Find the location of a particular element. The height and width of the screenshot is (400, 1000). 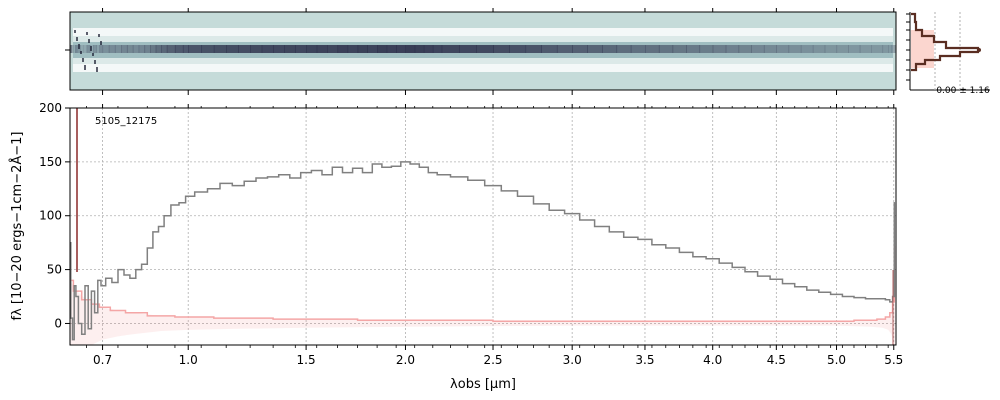

profile-annotation: 0.00 ± 1.16 is located at coordinates (963, 91).